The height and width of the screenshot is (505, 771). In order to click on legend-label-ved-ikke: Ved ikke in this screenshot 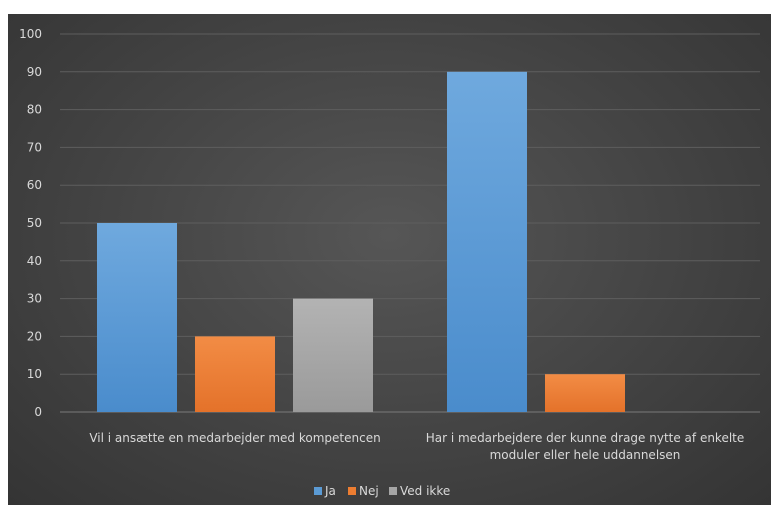, I will do `click(425, 491)`.